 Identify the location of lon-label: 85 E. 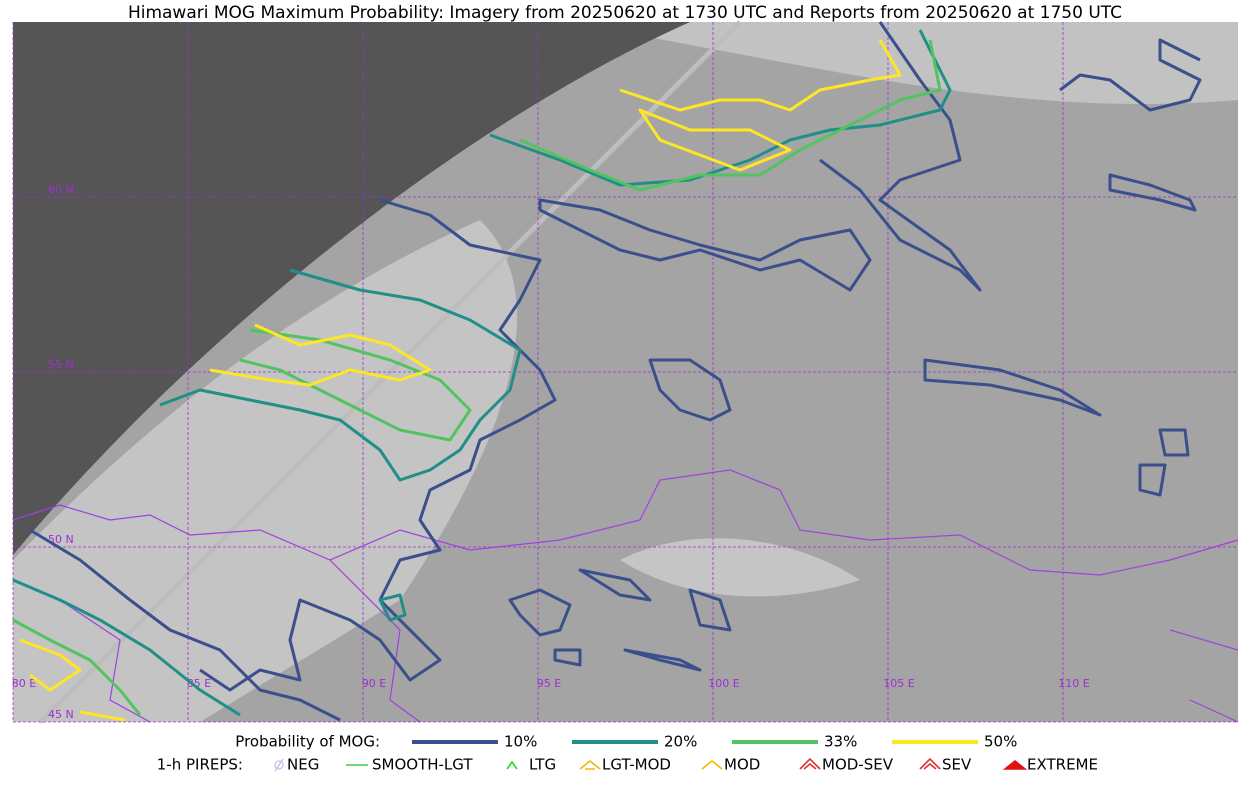
(199, 683).